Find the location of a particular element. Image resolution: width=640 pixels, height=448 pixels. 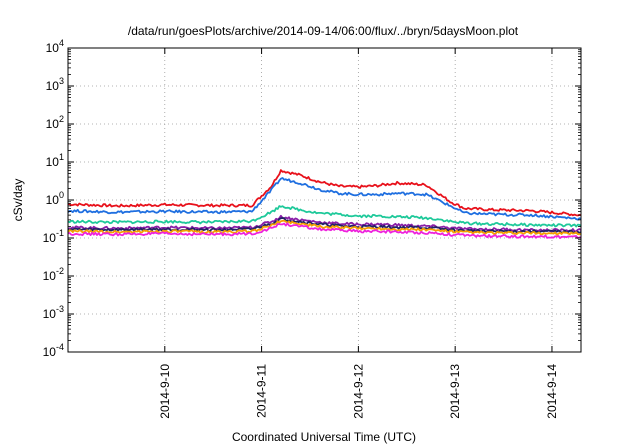

y-tick-labels: 10⁻⁴ 10⁻³ 10⁻² 10⁻¹ 10⁰ 10¹ 10² 10³ 10⁴ is located at coordinates (53, 198).